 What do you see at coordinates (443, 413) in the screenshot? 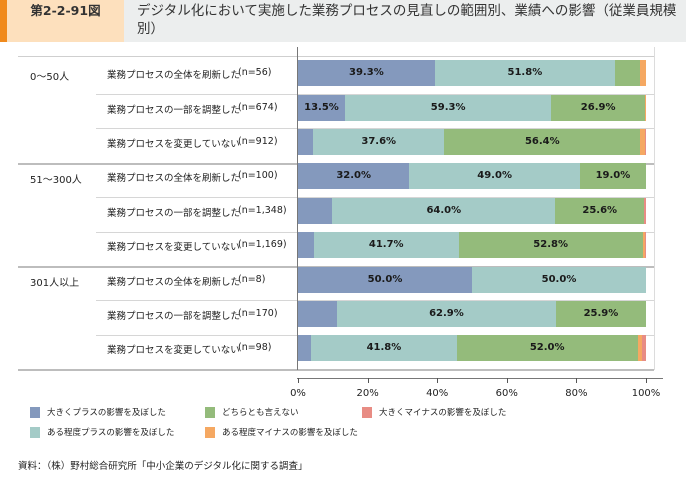
I see `legend-label: 大きくマイナスの影響を及ぼした` at bounding box center [443, 413].